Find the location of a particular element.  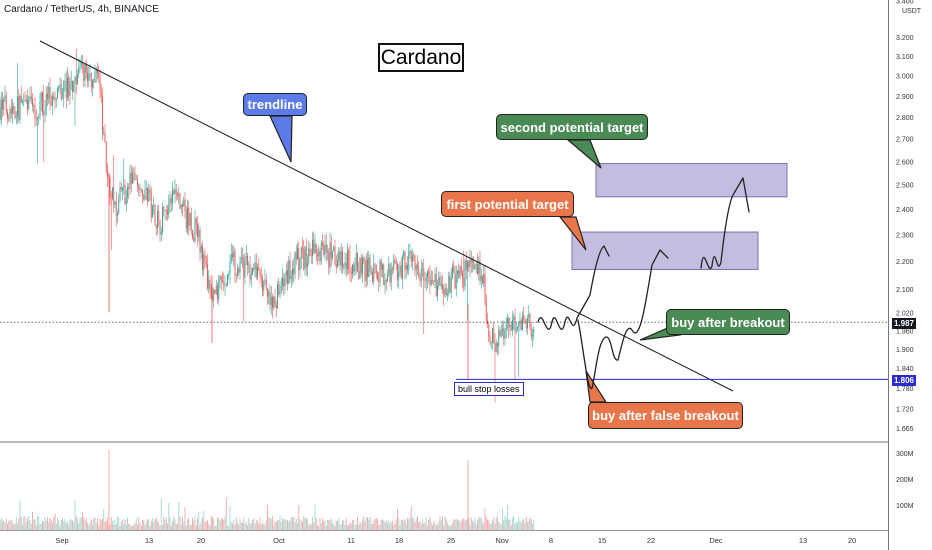

trendline-pointer is located at coordinates (281, 139).